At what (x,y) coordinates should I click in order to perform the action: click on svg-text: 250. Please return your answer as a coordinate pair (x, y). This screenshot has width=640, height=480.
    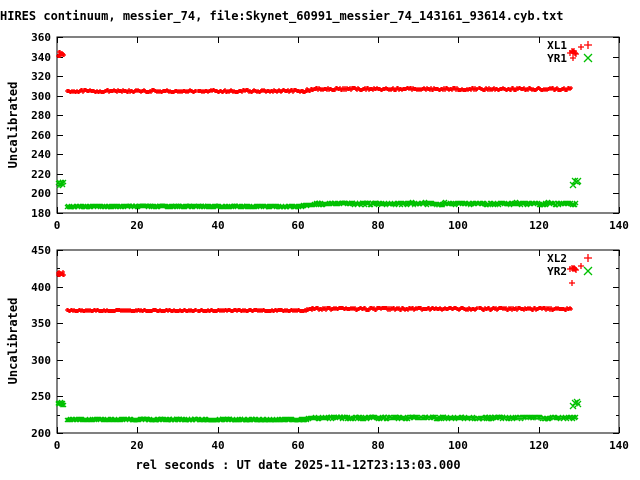
    Looking at the image, I should click on (41, 396).